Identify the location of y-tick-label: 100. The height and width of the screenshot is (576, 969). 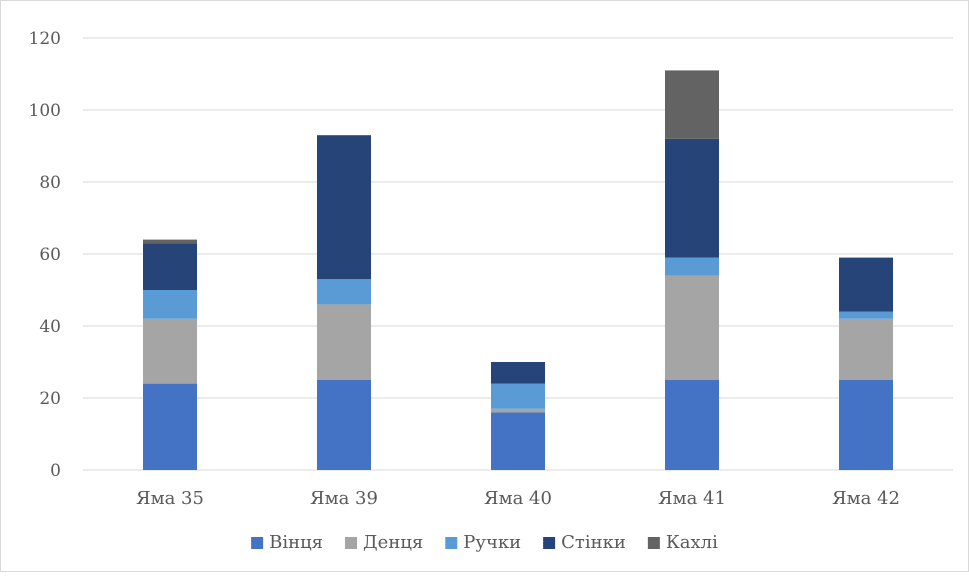
(45, 111).